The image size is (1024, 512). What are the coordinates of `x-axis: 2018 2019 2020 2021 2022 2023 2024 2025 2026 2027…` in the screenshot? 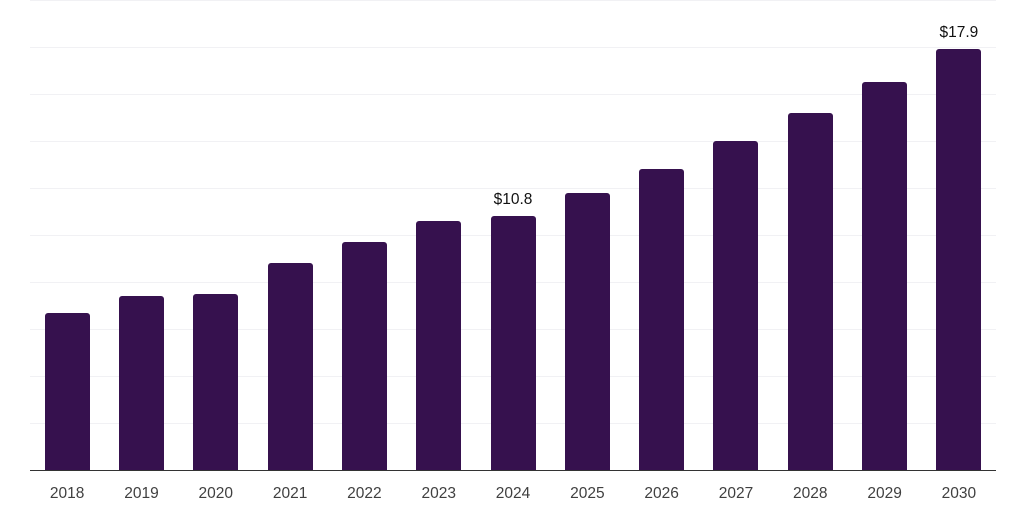 It's located at (513, 487).